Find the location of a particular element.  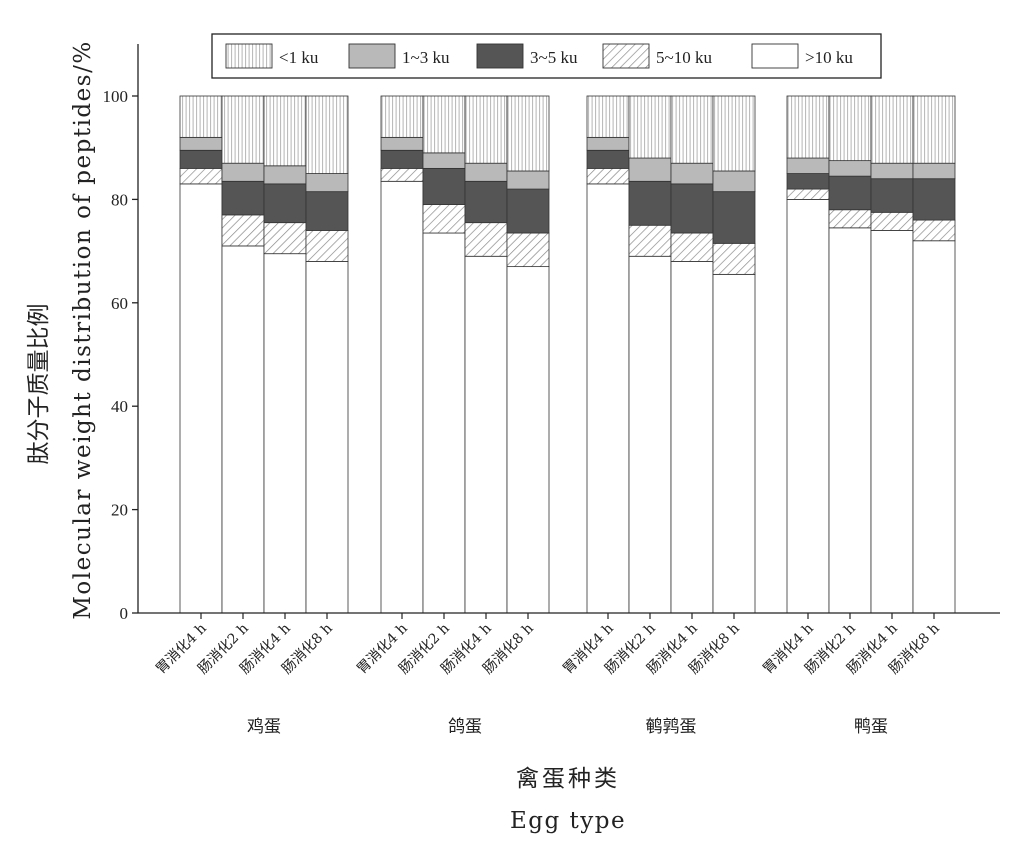

y-tick-label: 80 is located at coordinates (119, 199).